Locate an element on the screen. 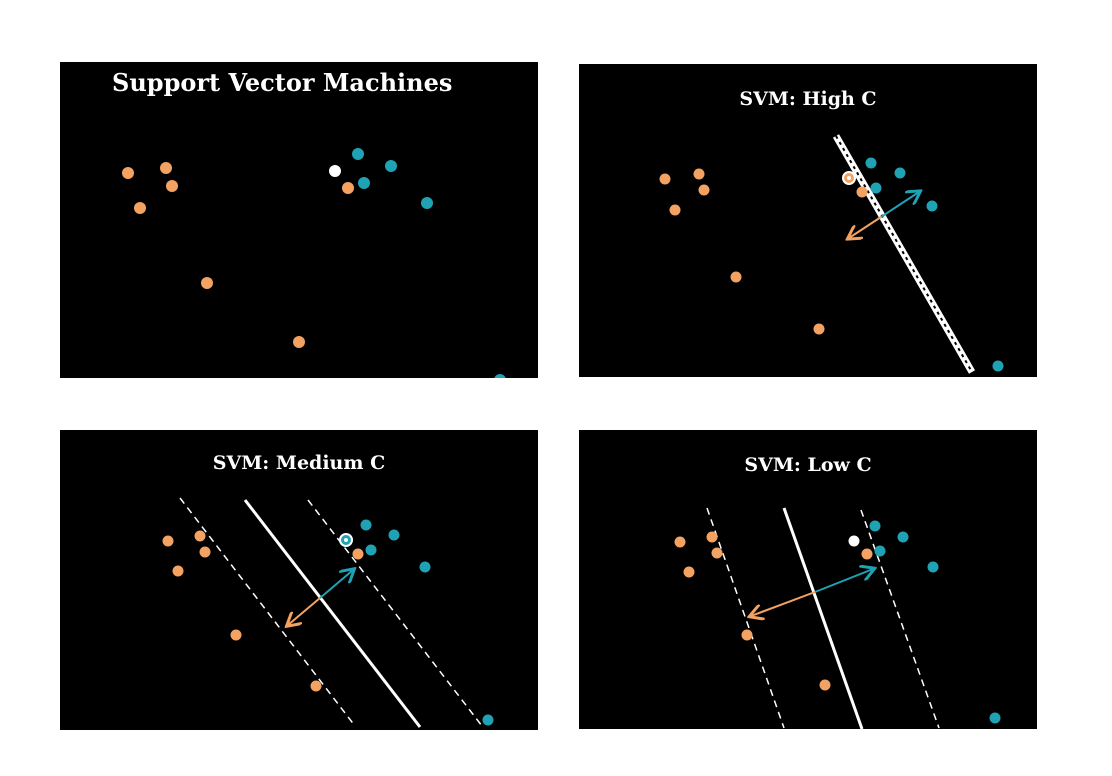 This screenshot has width=1112, height=776. panel-title: SVM: Low C is located at coordinates (808, 465).